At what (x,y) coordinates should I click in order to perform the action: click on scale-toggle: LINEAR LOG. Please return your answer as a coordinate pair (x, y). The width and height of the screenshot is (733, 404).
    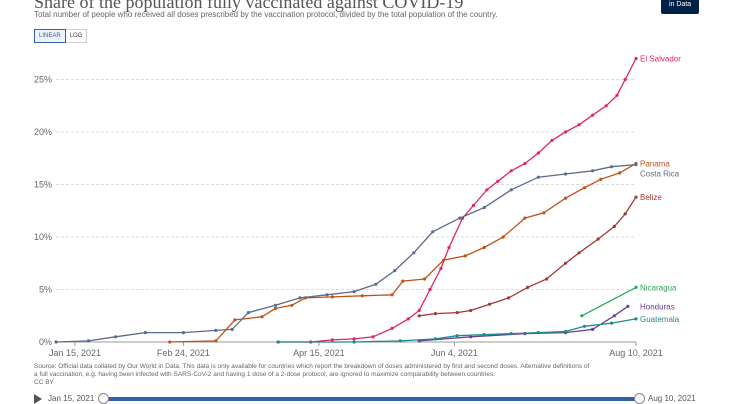
    Looking at the image, I should click on (61, 36).